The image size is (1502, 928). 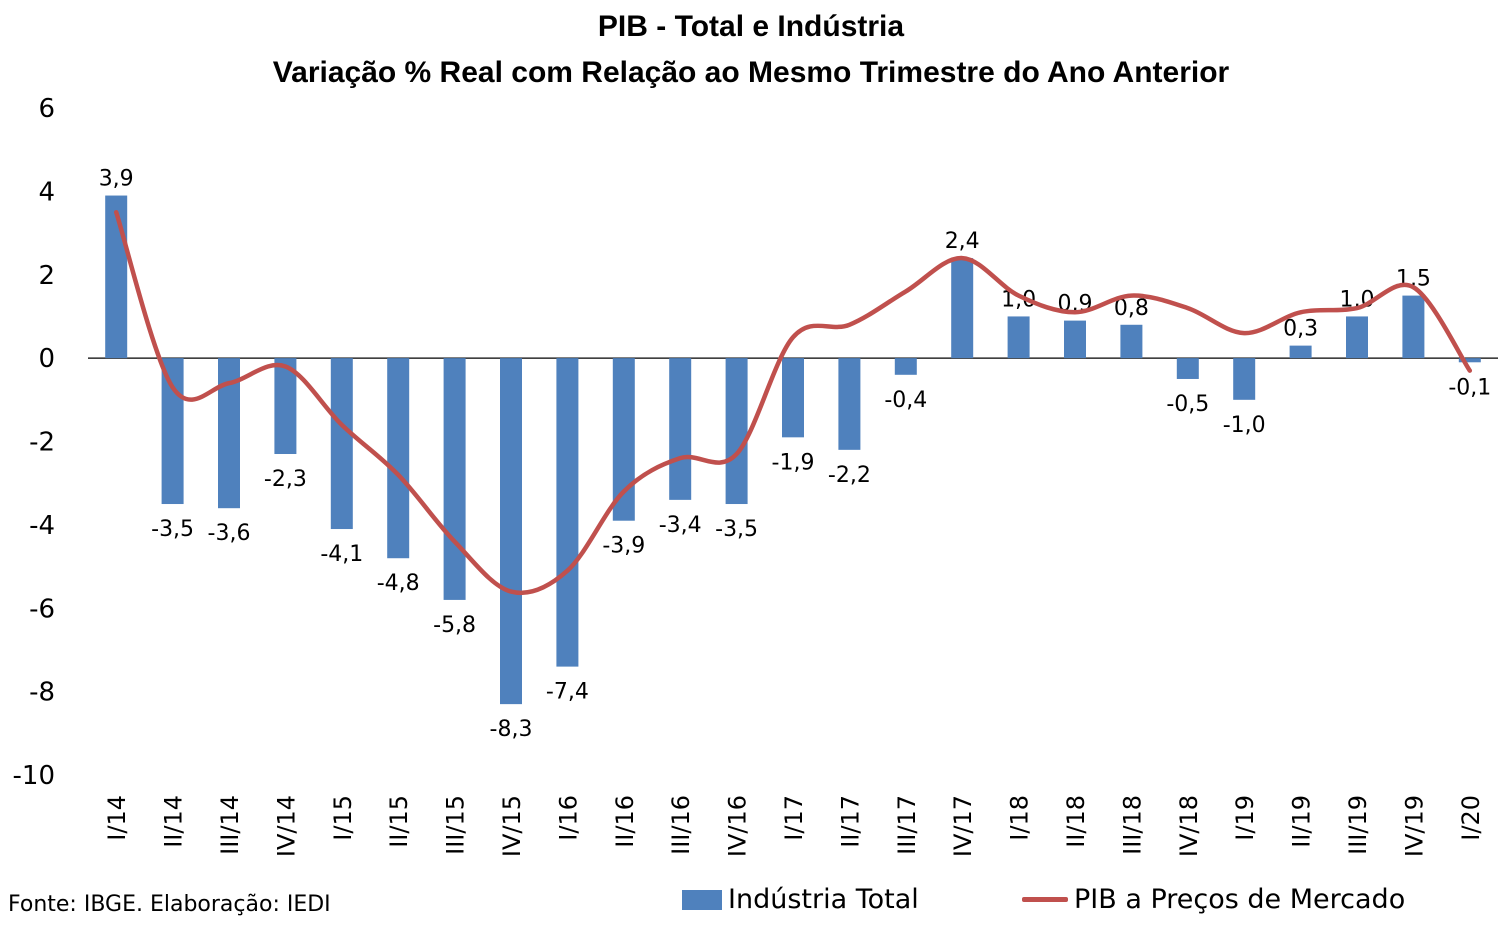 I want to click on x-tick-label: II/16, so click(x=625, y=821).